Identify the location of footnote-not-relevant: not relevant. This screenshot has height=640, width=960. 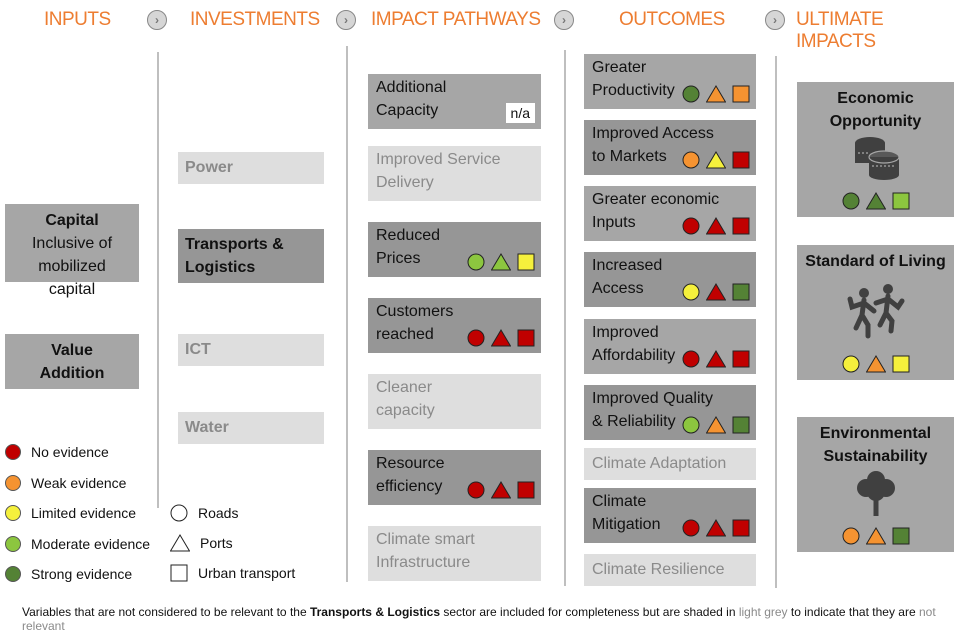
(479, 619).